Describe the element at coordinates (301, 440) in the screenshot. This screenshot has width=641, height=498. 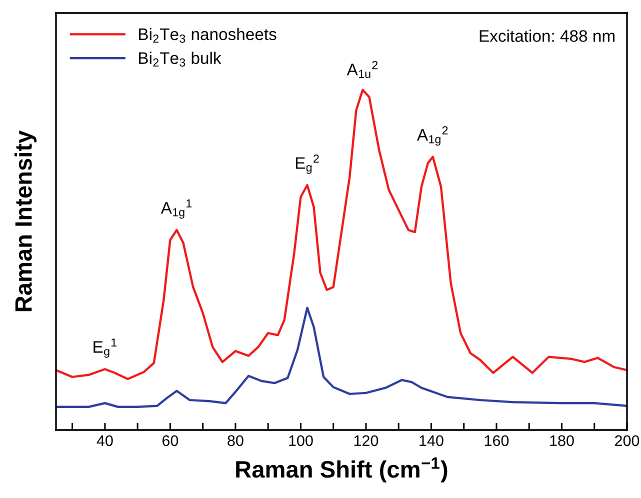
I see `x-tick-label: 100` at that location.